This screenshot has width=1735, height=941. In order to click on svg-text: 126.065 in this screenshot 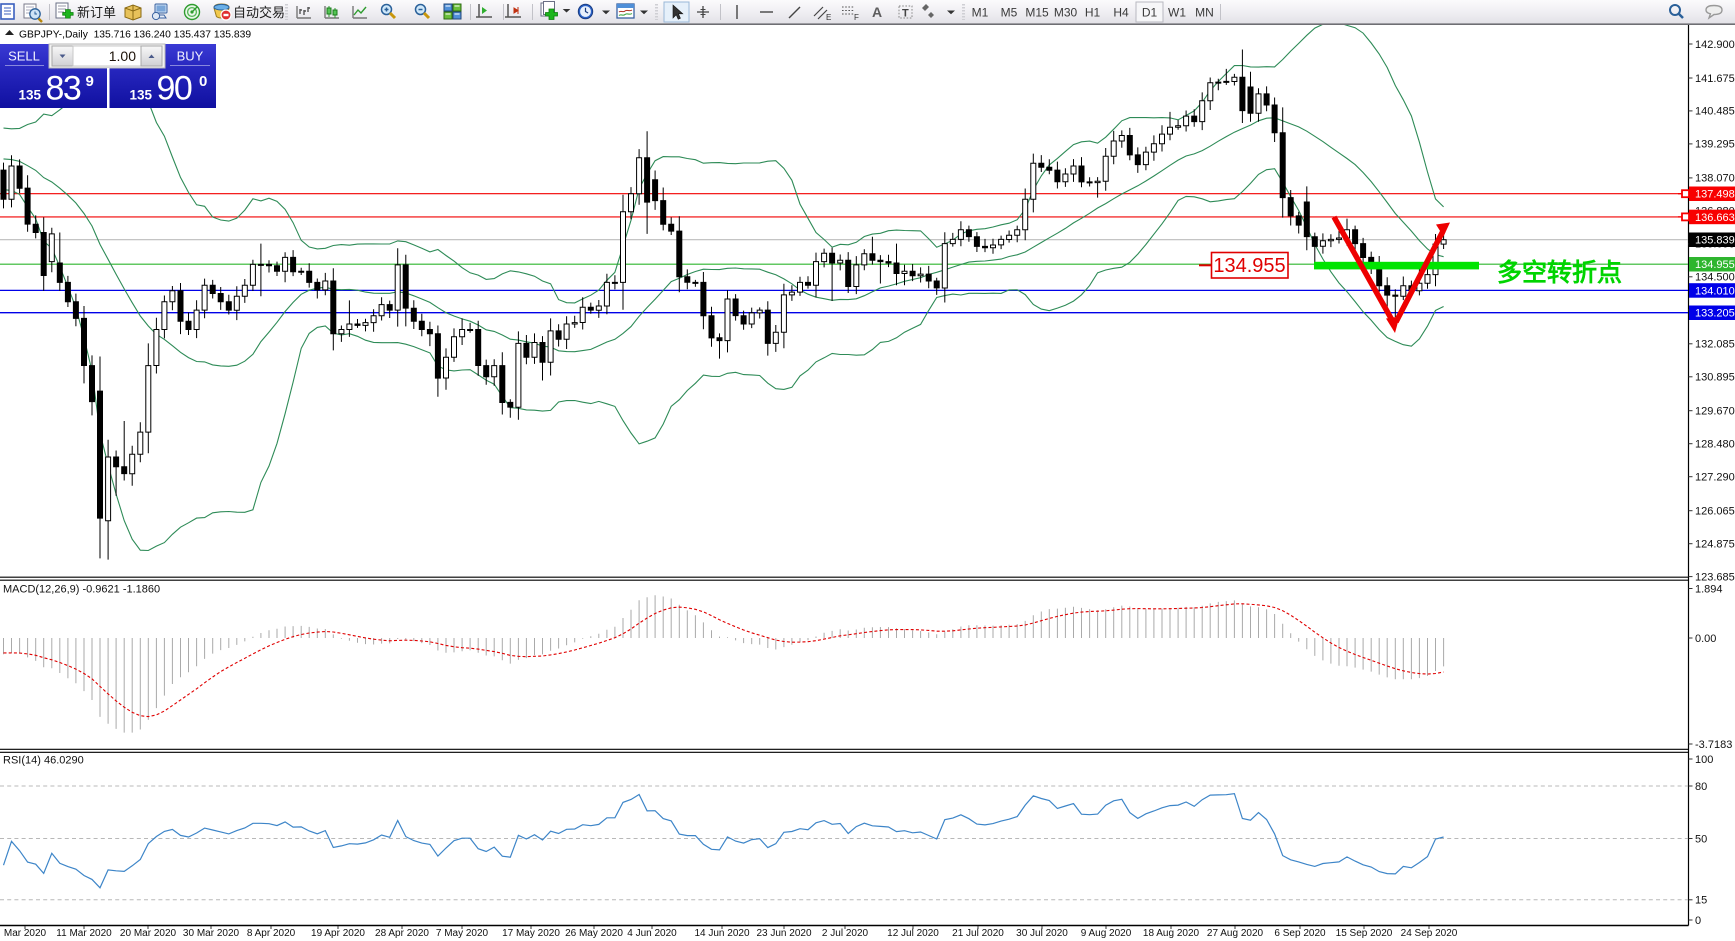, I will do `click(1715, 512)`.